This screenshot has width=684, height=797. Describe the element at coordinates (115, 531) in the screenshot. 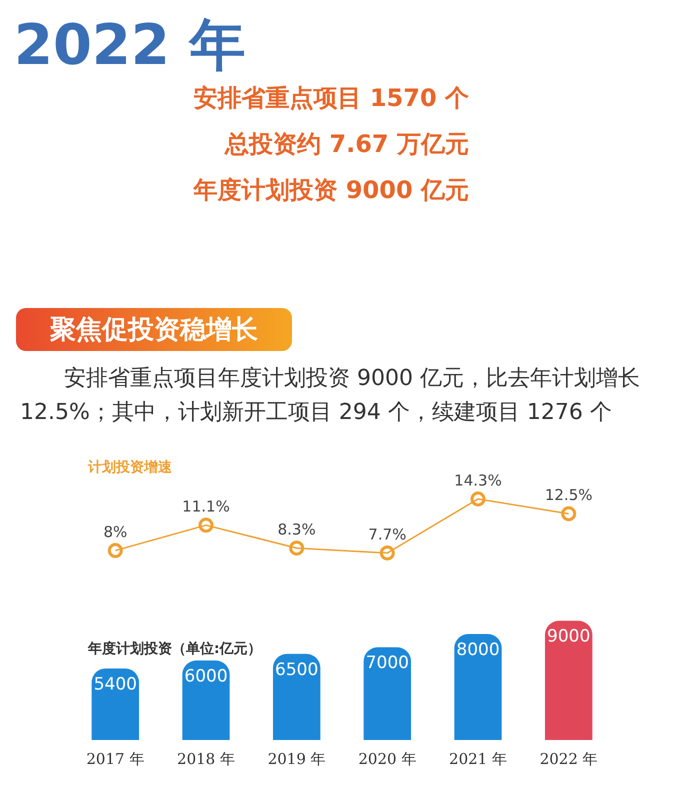

I see `data-label: 8%` at that location.